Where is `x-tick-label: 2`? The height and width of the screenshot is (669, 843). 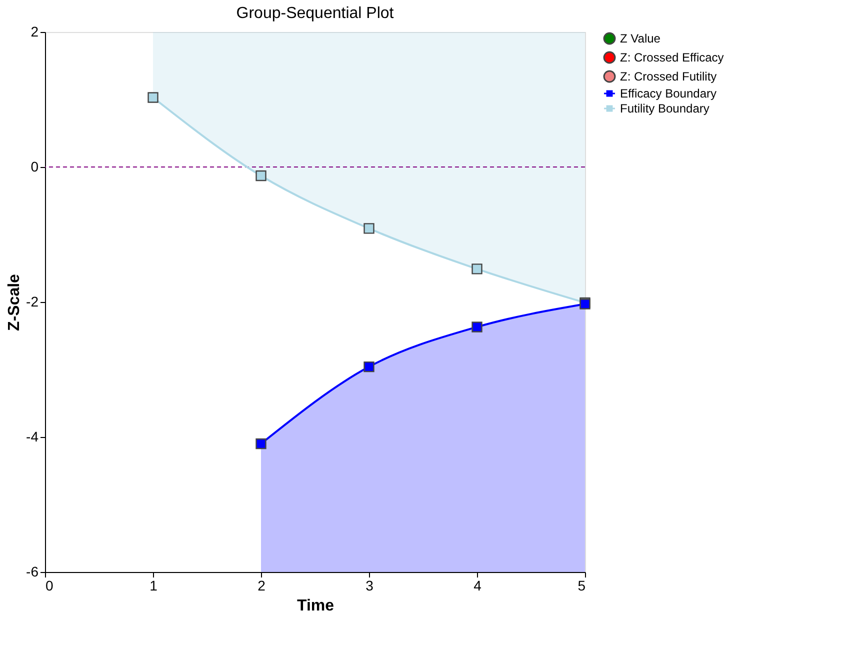 x-tick-label: 2 is located at coordinates (262, 586).